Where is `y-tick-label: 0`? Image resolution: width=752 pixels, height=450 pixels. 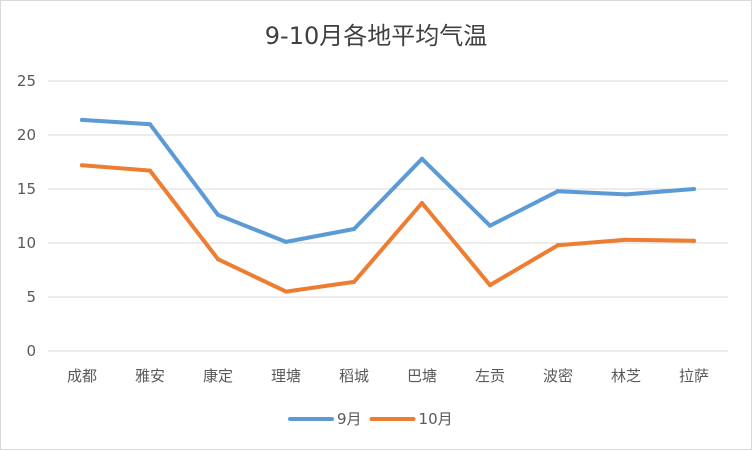 y-tick-label: 0 is located at coordinates (31, 351).